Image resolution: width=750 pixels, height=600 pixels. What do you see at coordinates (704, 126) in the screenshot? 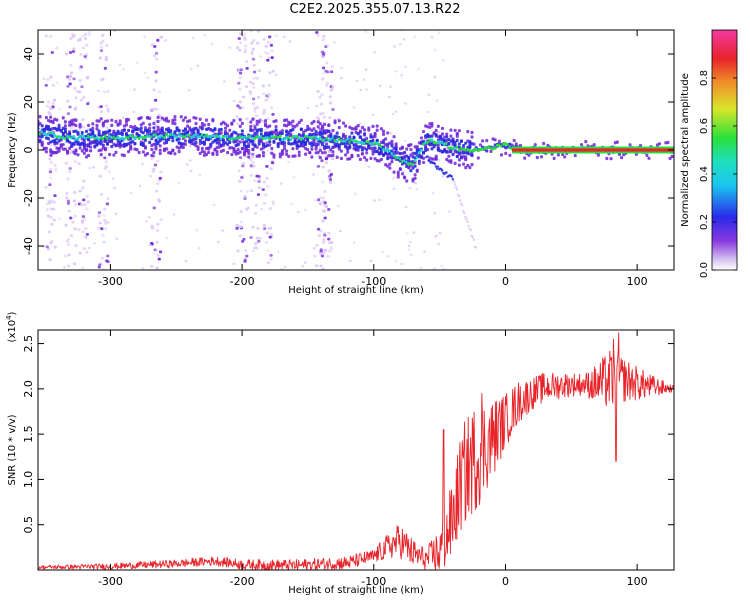
I see `colorbar-tick-label: 0.6` at bounding box center [704, 126].